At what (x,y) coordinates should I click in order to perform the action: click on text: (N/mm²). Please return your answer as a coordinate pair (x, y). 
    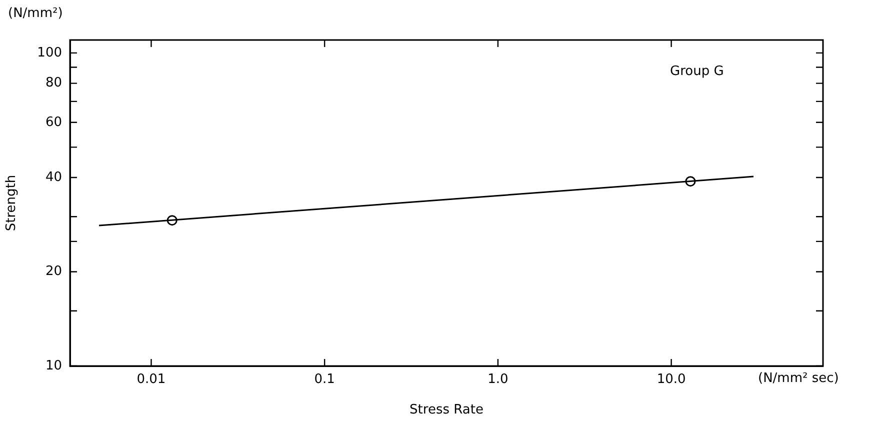
    Looking at the image, I should click on (35, 13).